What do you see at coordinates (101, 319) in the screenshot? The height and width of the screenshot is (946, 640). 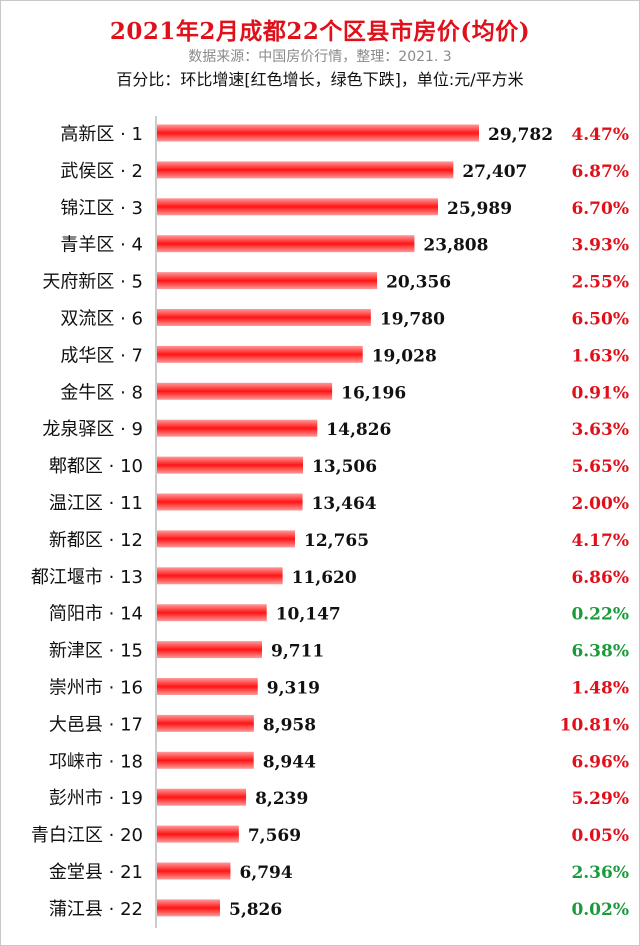 I see `category-label: 双流区 · 6` at bounding box center [101, 319].